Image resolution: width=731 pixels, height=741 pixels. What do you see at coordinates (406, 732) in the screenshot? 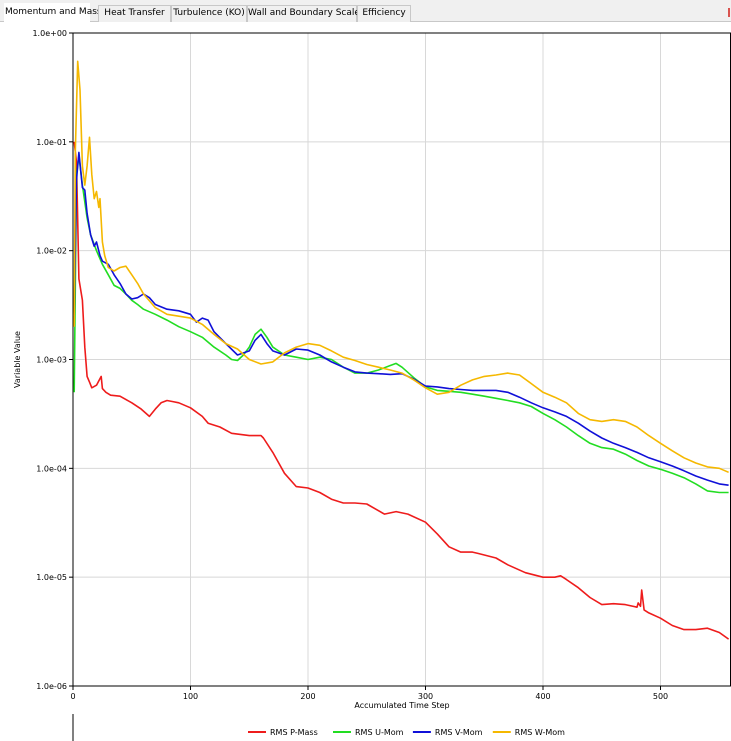
I see `legend: RMS P-Mass RMS U-Mom RMS V-Mom RMS W-Mom` at bounding box center [406, 732].